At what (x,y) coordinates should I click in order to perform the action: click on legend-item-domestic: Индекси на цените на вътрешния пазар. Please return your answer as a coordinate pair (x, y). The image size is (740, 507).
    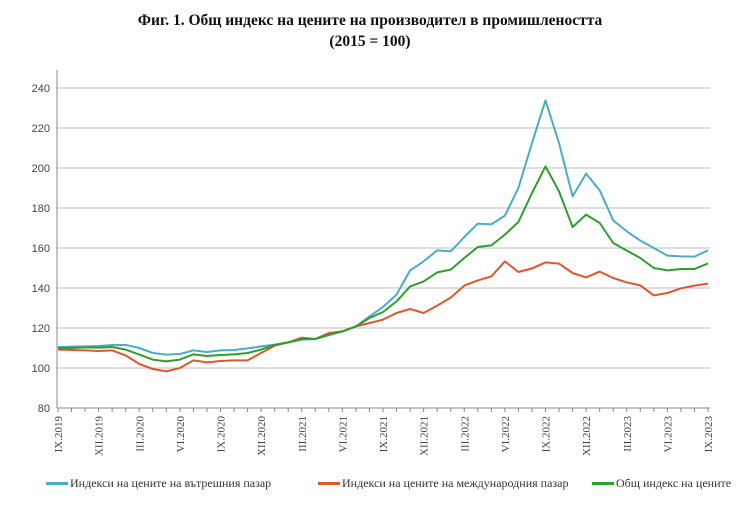
    Looking at the image, I should click on (158, 483).